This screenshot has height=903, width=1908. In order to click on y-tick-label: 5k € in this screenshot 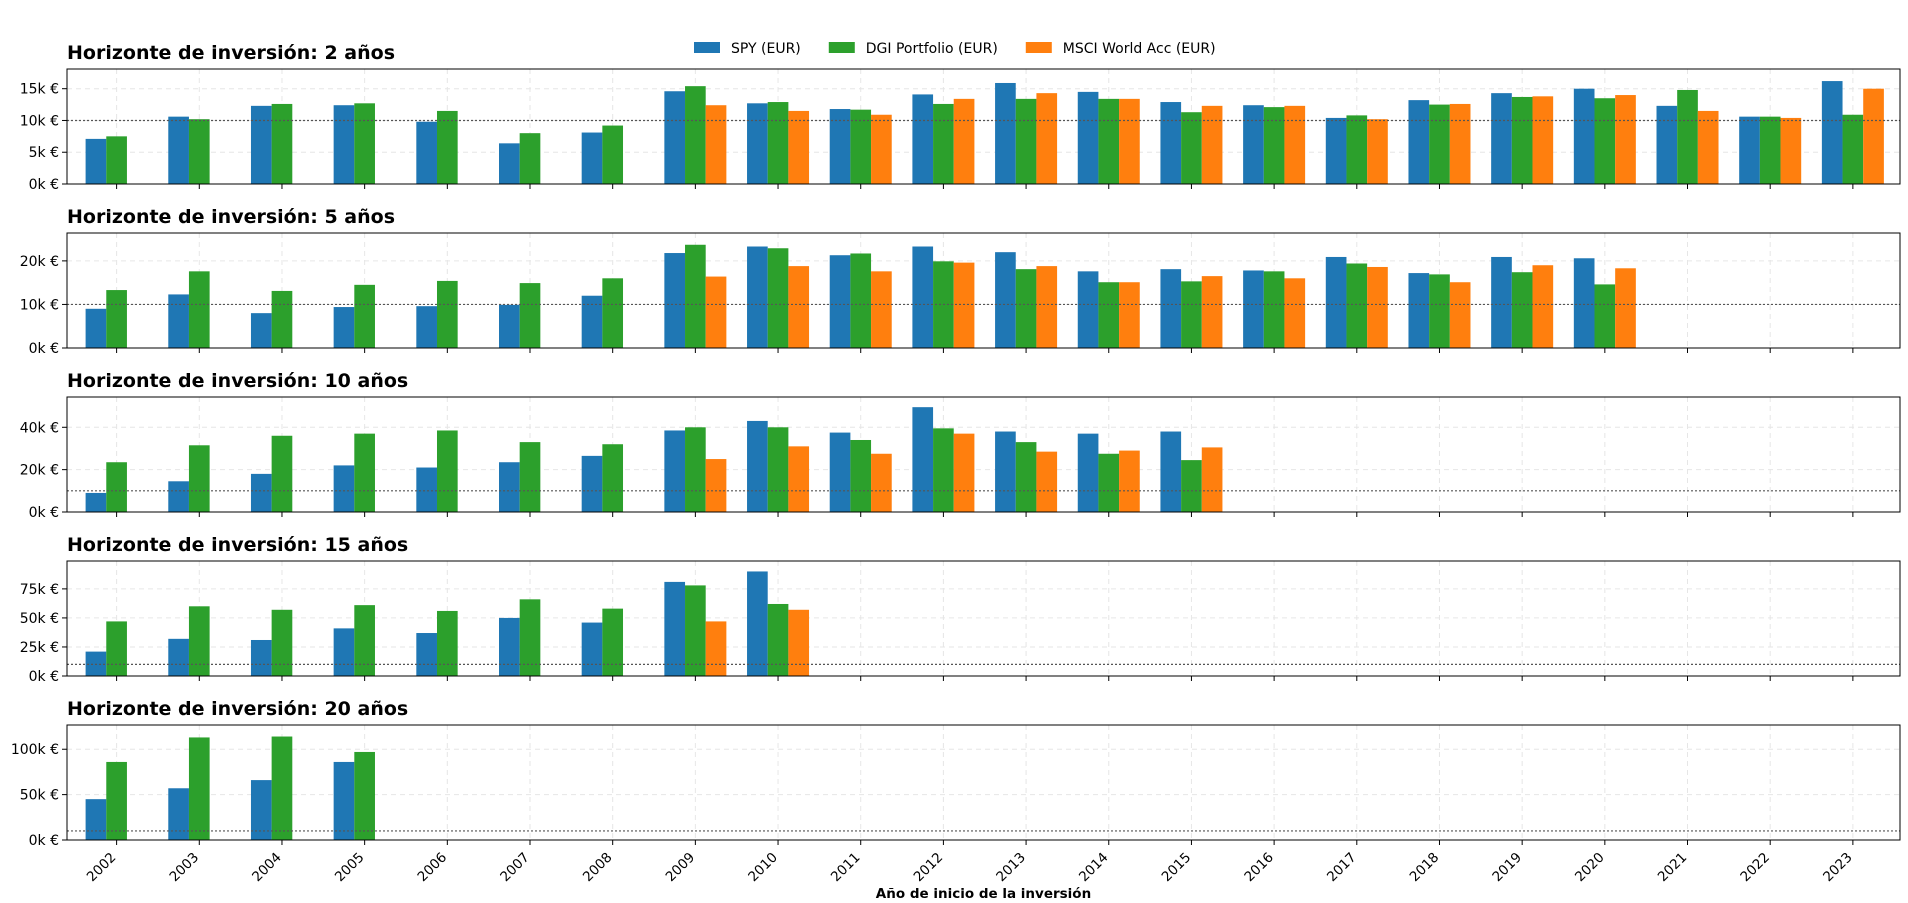, I will do `click(44, 153)`.